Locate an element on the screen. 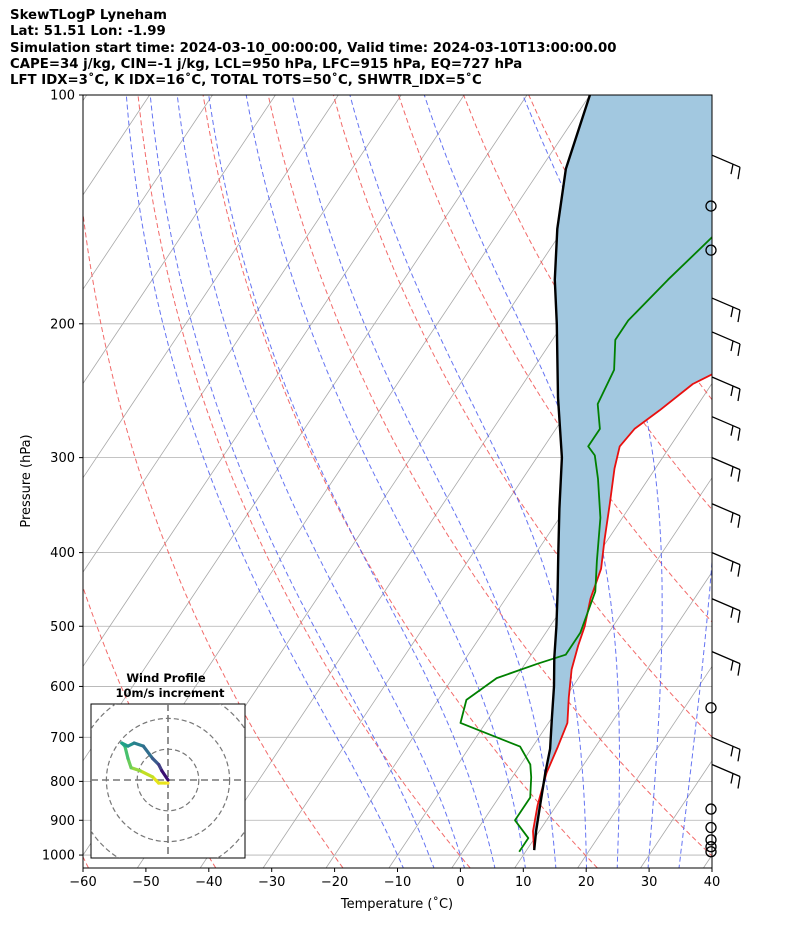  x-tick-label: −60 is located at coordinates (82, 882).